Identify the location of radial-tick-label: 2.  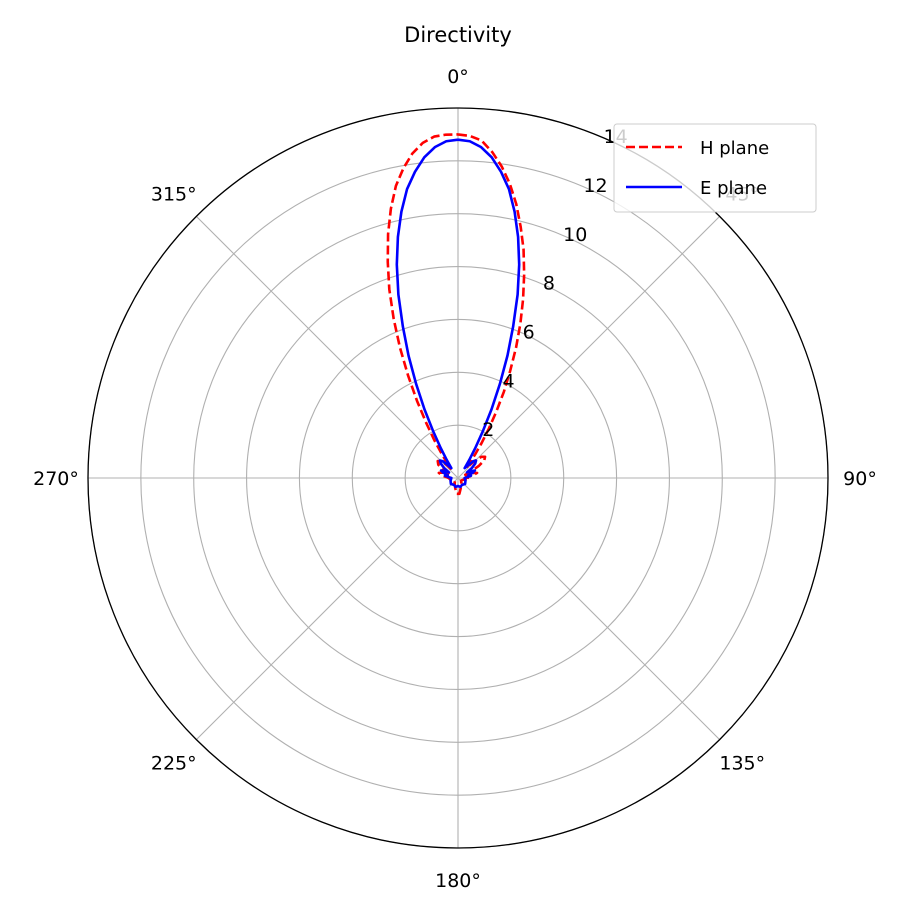
(488, 430).